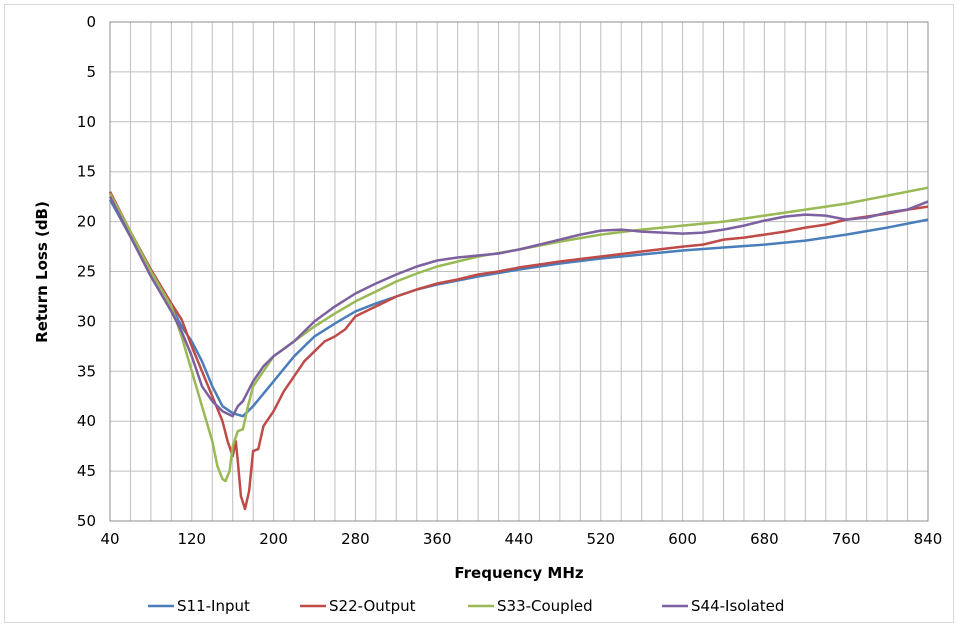  I want to click on x-tick-label: 360, so click(437, 539).